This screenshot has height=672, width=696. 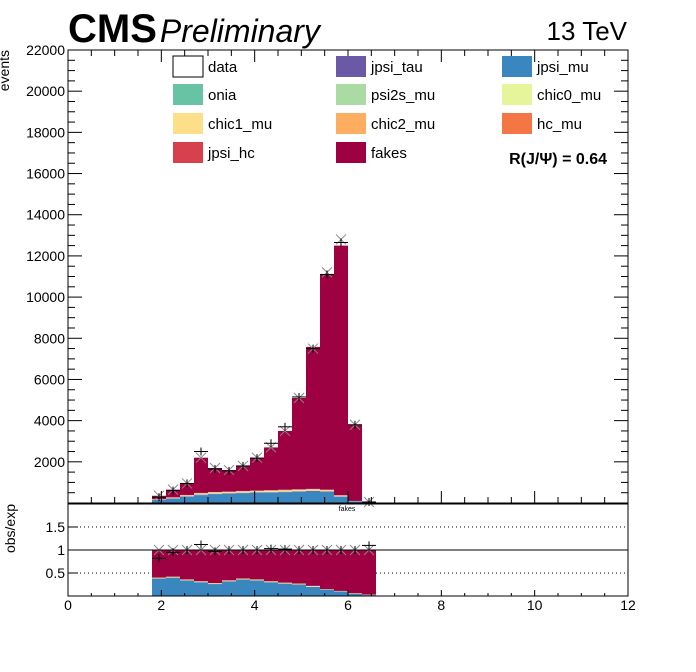 What do you see at coordinates (379, 66) in the screenshot?
I see `legend-item-jpsi-tau: jpsi_tau` at bounding box center [379, 66].